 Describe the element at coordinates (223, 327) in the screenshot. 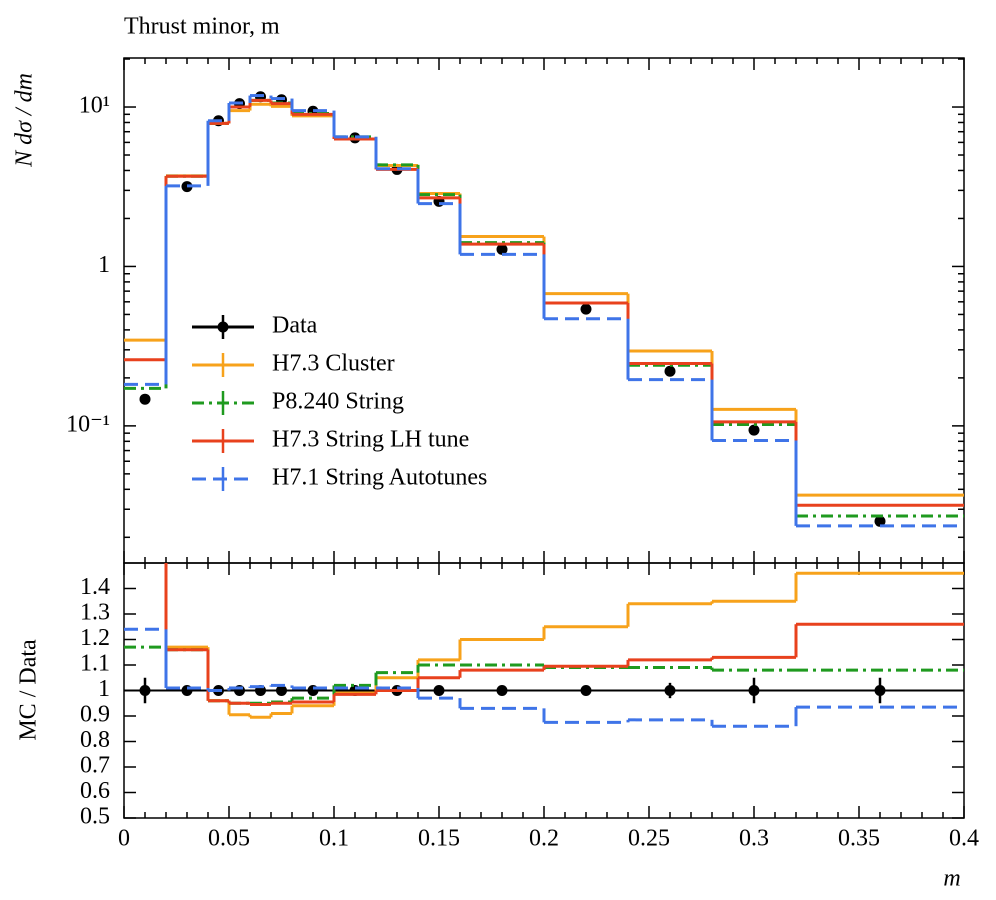

I see `legend-marker` at that location.